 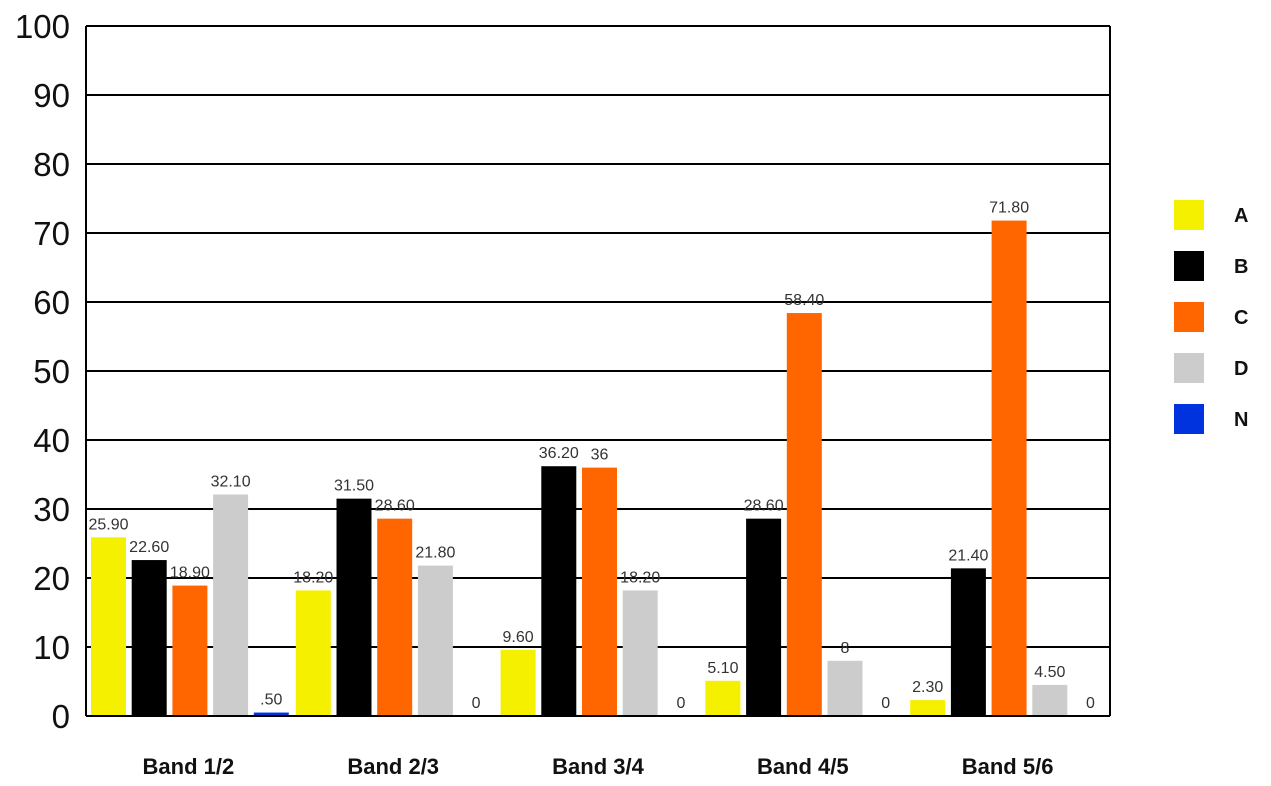 What do you see at coordinates (51, 302) in the screenshot?
I see `y-tick-label: 60` at bounding box center [51, 302].